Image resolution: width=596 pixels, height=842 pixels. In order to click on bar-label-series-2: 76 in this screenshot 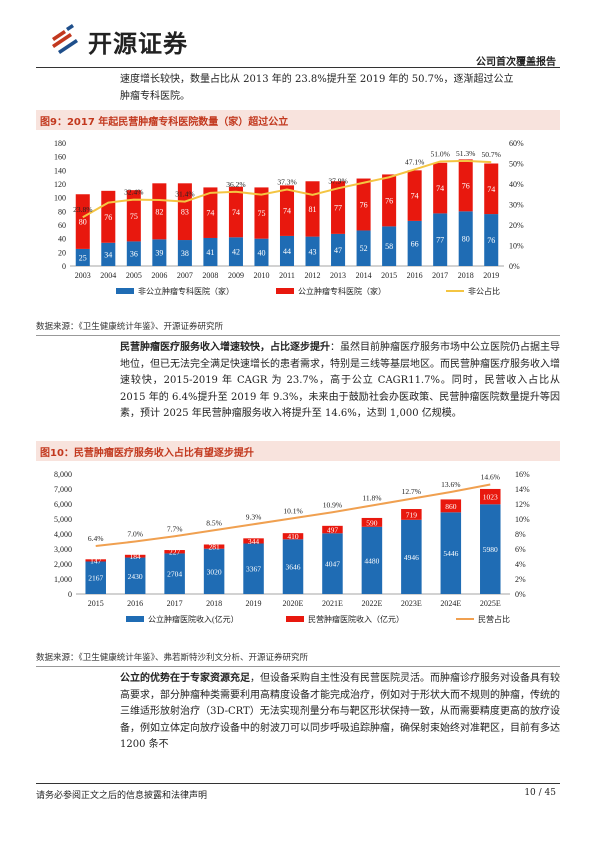, I will do `click(364, 205)`.